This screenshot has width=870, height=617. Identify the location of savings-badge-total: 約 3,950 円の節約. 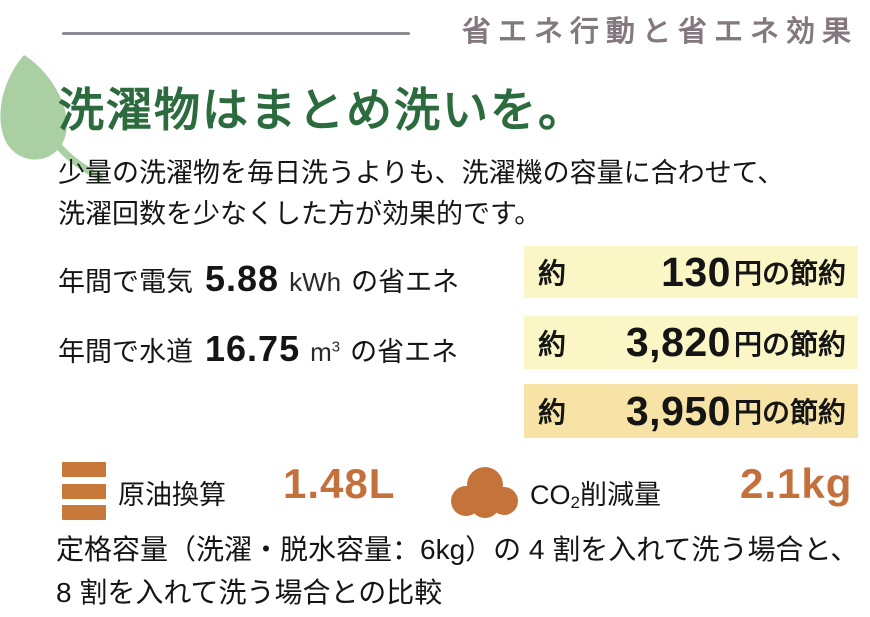
(691, 411).